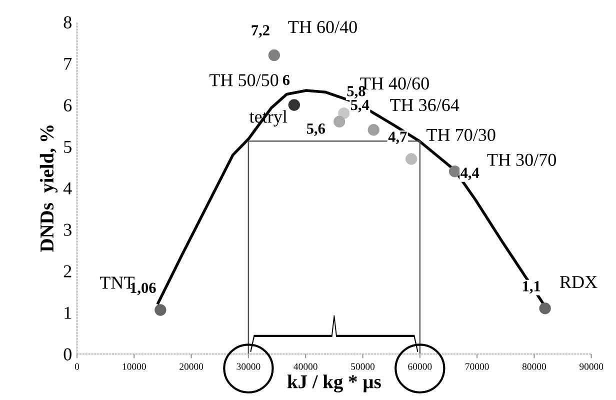  Describe the element at coordinates (521, 160) in the screenshot. I see `annotation: TH 30/70` at that location.